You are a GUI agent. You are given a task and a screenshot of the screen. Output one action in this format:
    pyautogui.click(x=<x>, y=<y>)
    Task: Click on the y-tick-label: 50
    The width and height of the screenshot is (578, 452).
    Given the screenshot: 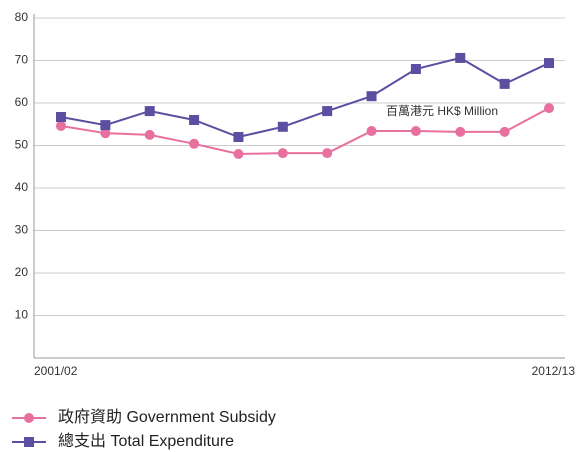 What is the action you would take?
    pyautogui.click(x=22, y=145)
    